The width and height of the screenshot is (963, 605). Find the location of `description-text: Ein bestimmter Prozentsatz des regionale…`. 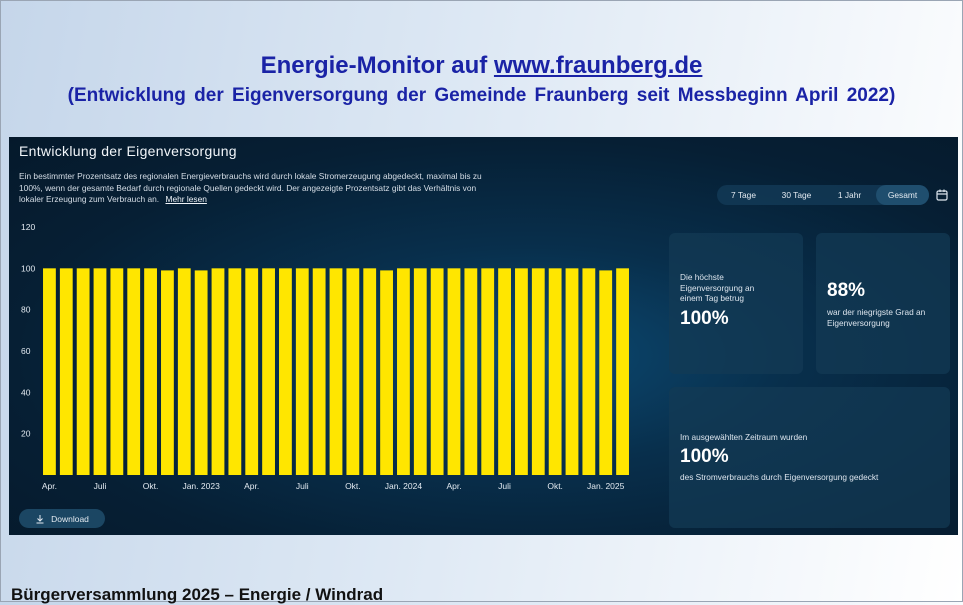

description-text: Ein bestimmter Prozentsatz des regionale… is located at coordinates (250, 187).